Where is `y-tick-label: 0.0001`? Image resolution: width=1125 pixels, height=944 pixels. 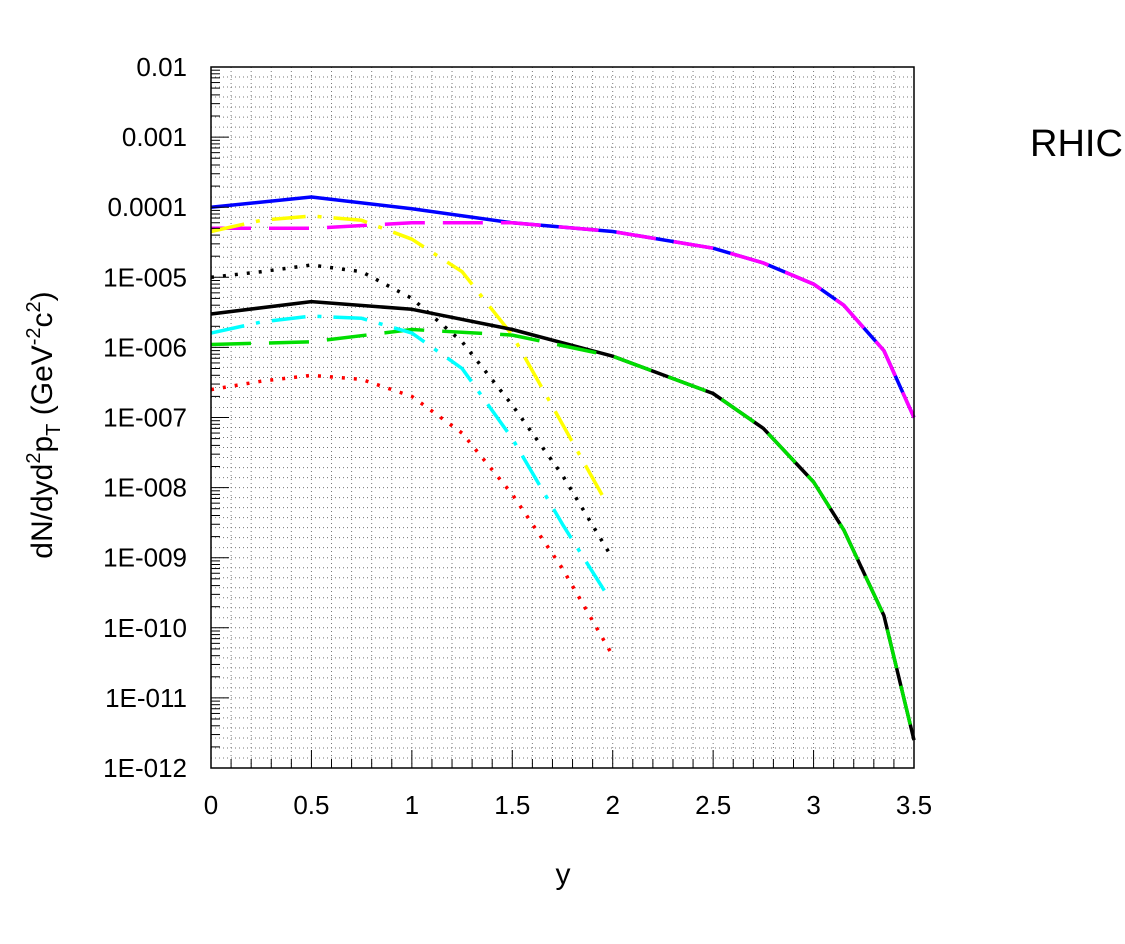
y-tick-label: 0.0001 is located at coordinates (147, 207).